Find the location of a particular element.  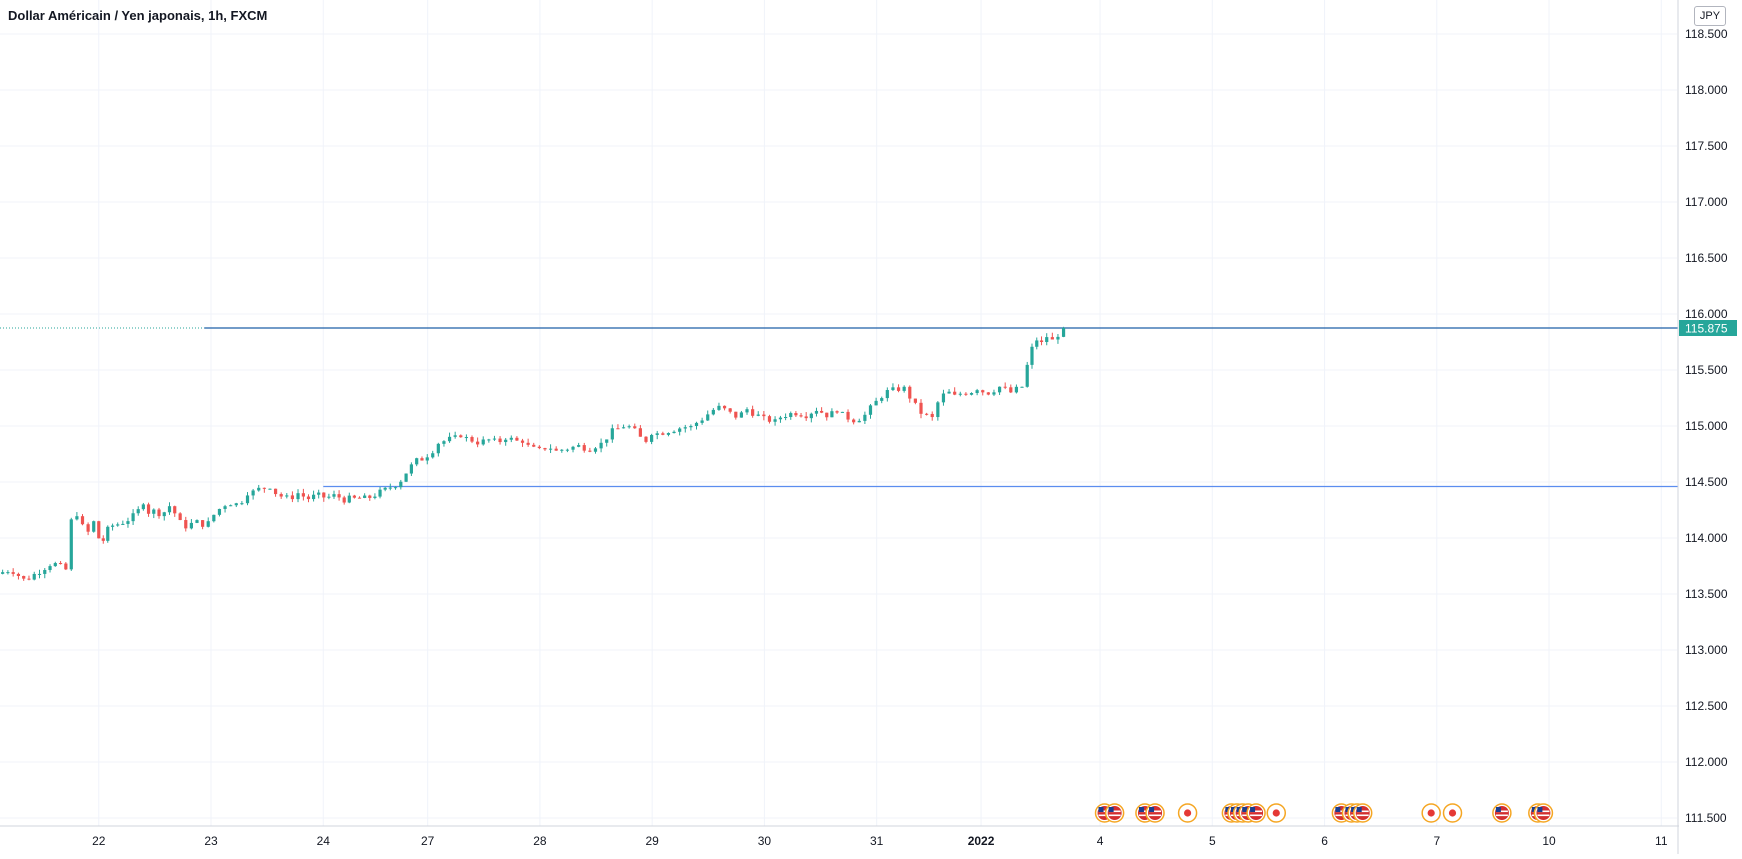

x-tick-label: 6 is located at coordinates (1324, 841).